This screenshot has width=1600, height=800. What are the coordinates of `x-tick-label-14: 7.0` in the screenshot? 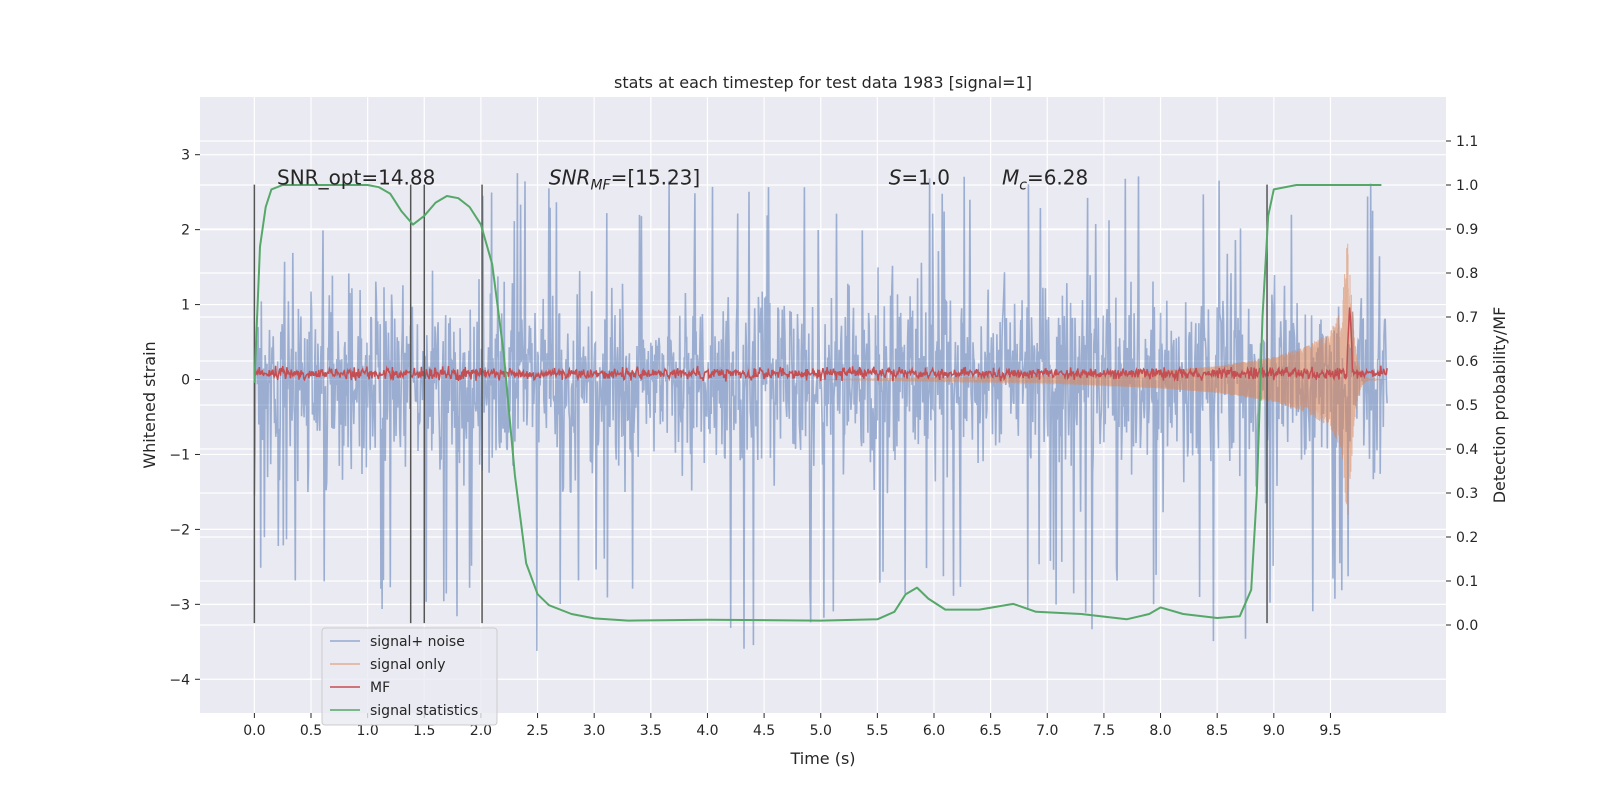 It's located at (1047, 731).